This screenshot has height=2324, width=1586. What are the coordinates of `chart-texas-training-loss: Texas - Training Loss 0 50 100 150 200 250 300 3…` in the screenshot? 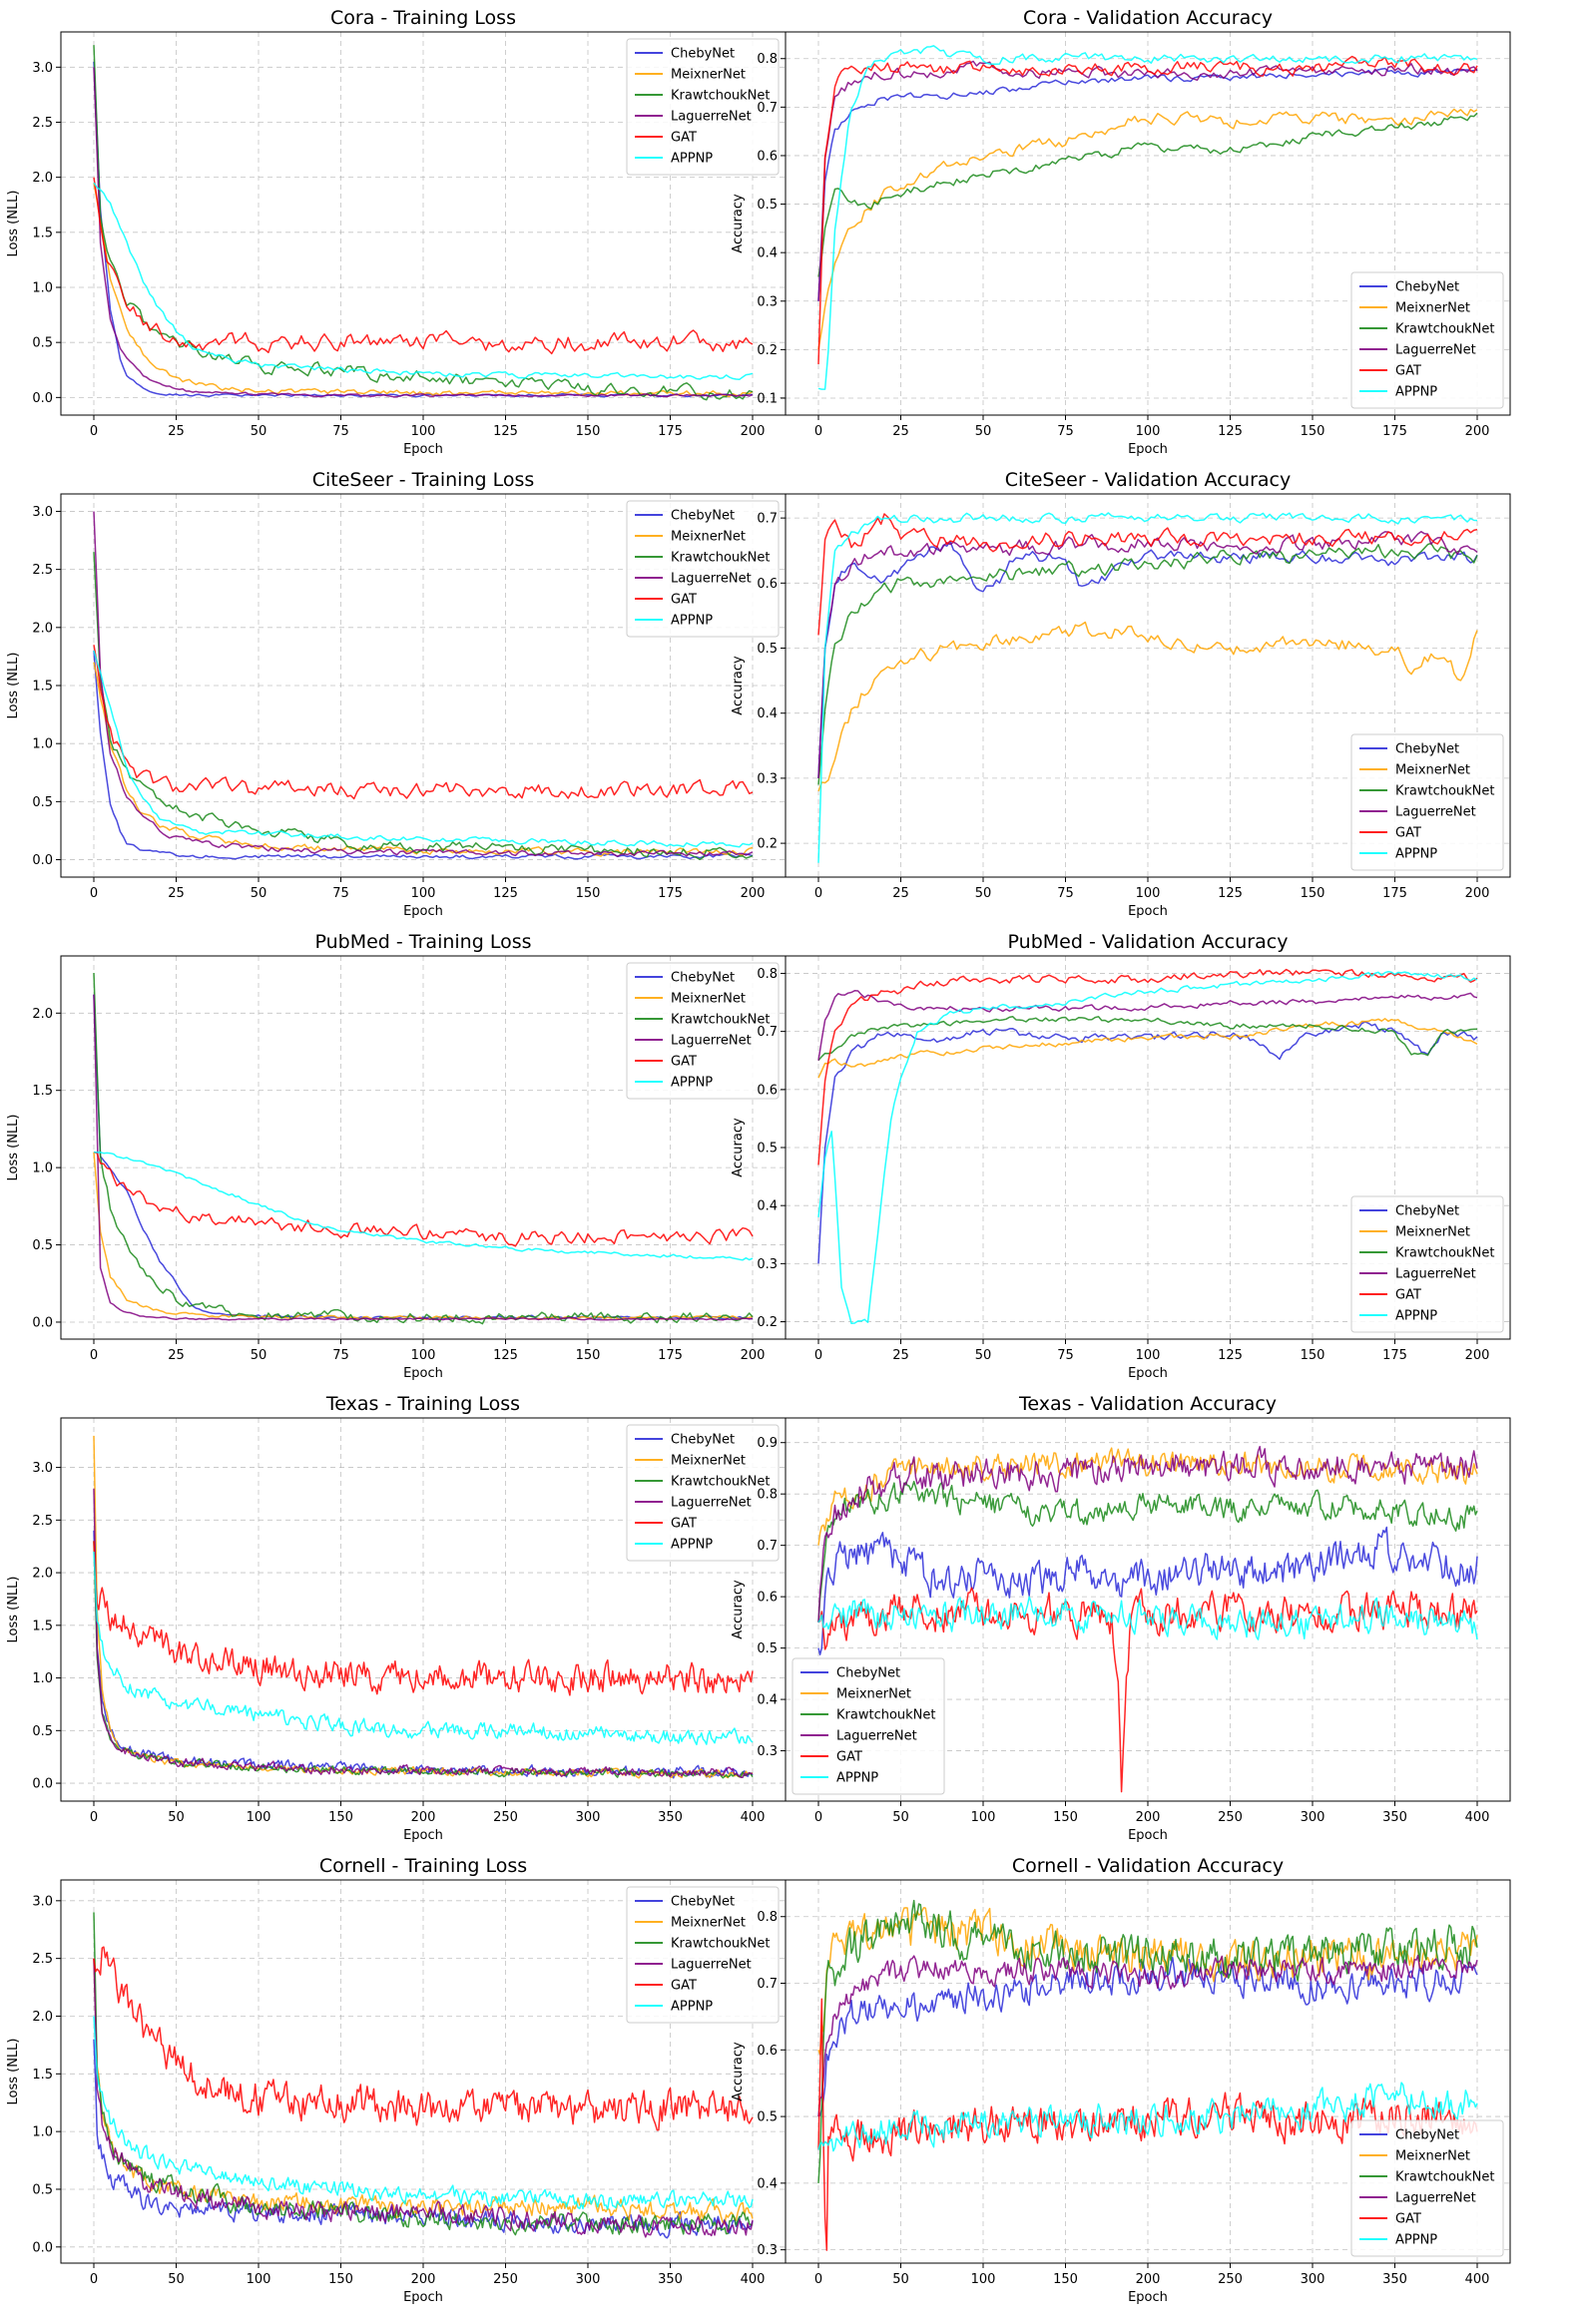 It's located at (396, 1618).